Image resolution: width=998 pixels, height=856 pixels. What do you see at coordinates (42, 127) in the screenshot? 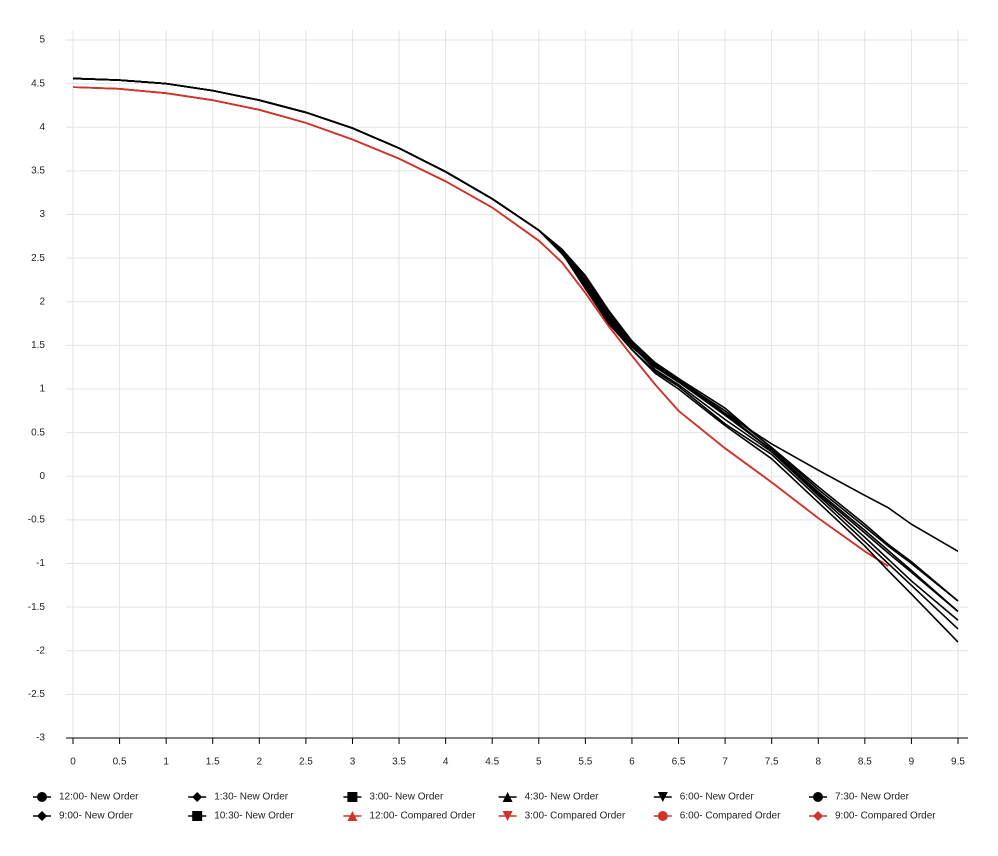
I see `y-tick-label: 4` at bounding box center [42, 127].